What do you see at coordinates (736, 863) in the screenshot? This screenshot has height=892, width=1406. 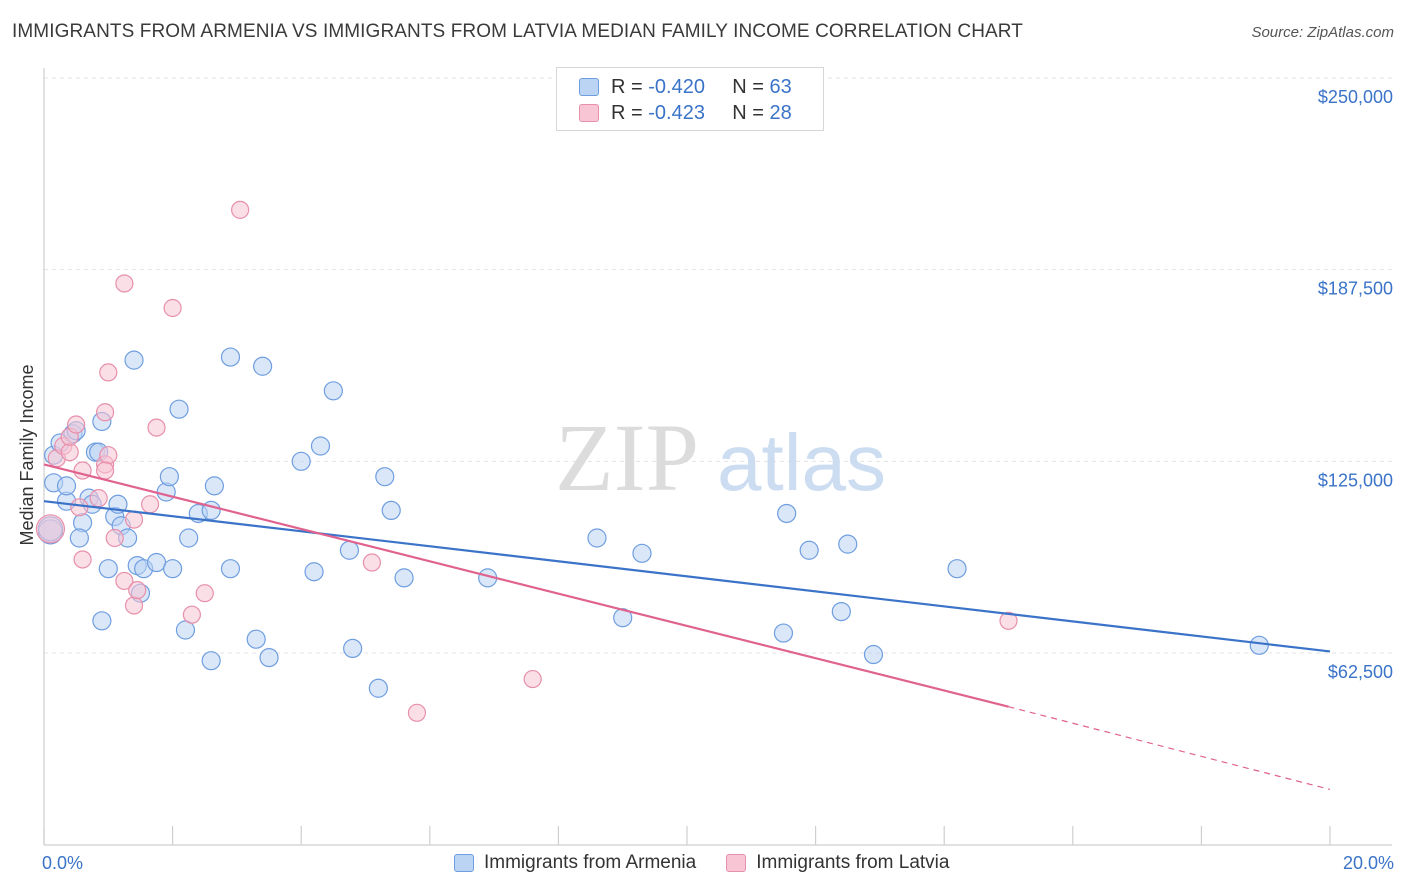 I see `series-swatch-latvia` at bounding box center [736, 863].